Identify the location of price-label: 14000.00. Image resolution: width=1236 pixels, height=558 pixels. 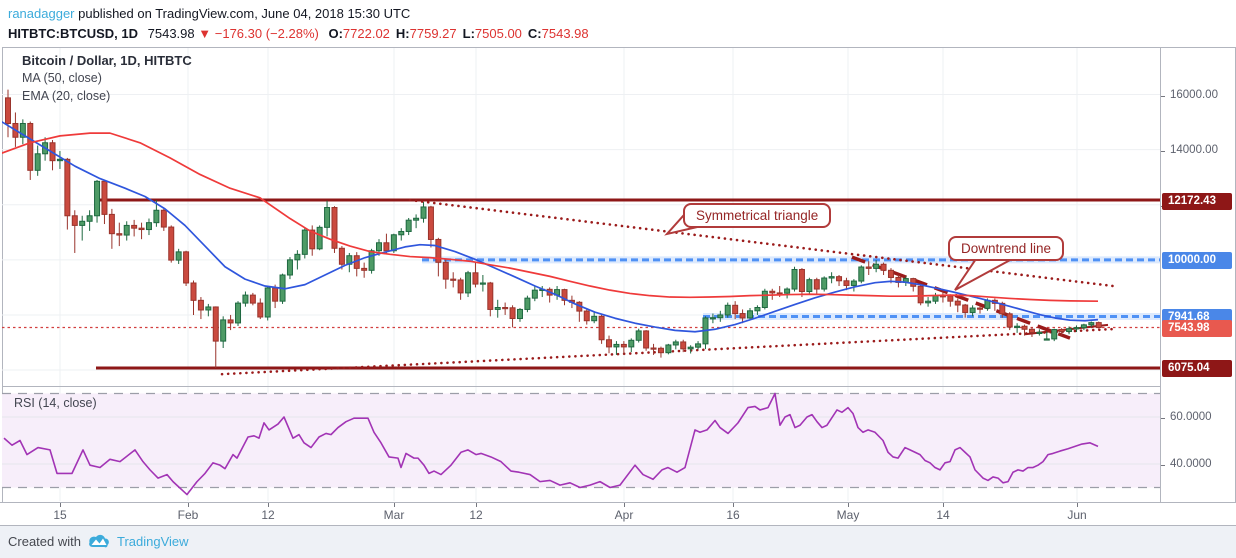
(1194, 149).